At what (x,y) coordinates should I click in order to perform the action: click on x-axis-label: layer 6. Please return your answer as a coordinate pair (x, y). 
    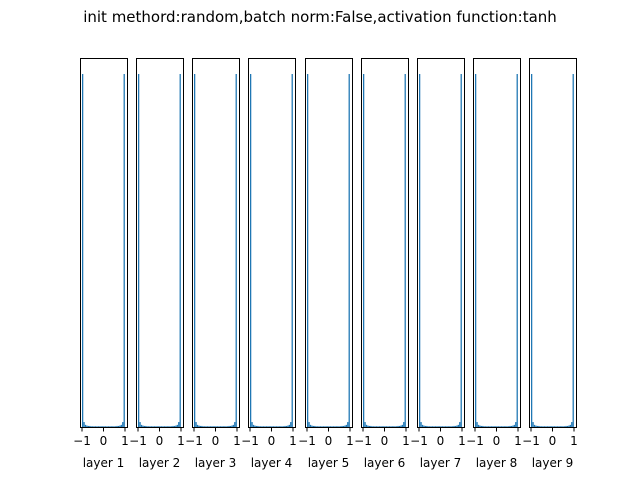
    Looking at the image, I should click on (385, 463).